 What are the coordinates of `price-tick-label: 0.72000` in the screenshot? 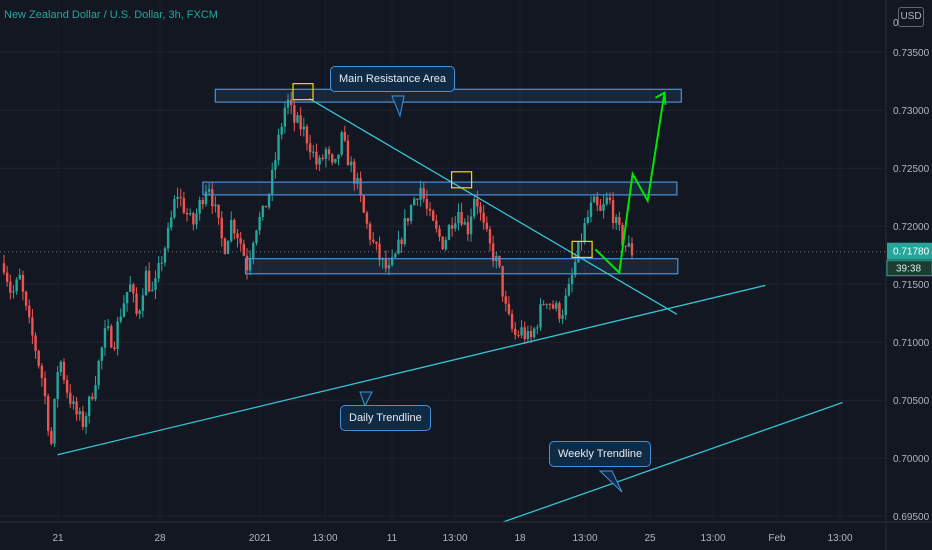 It's located at (911, 227).